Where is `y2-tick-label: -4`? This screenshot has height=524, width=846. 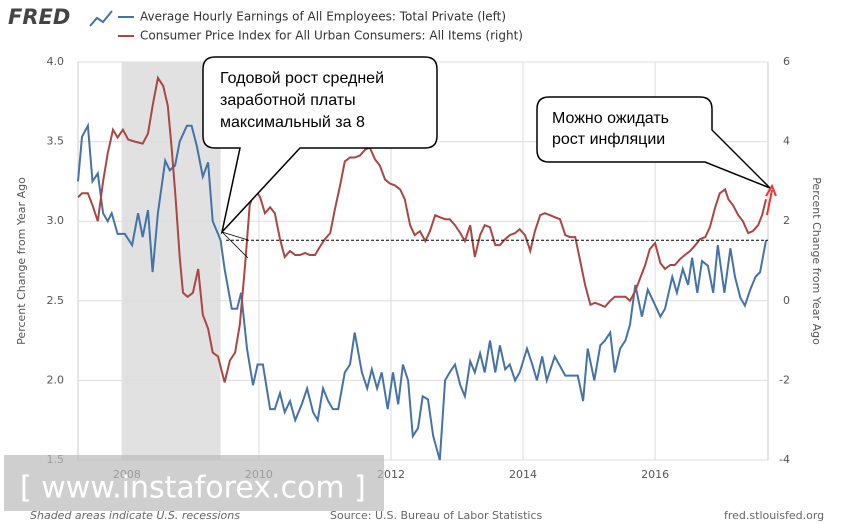
y2-tick-label: -4 is located at coordinates (784, 459).